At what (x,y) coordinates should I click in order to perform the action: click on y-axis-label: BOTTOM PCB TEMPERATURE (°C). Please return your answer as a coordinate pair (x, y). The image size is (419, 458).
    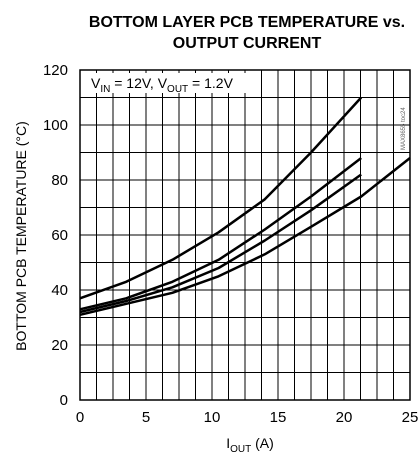
    Looking at the image, I should click on (21, 236).